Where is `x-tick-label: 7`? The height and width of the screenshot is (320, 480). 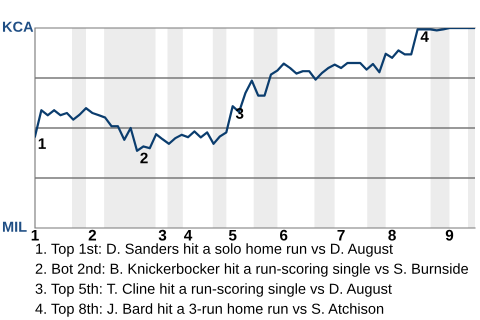
x-tick-label: 7 is located at coordinates (341, 235).